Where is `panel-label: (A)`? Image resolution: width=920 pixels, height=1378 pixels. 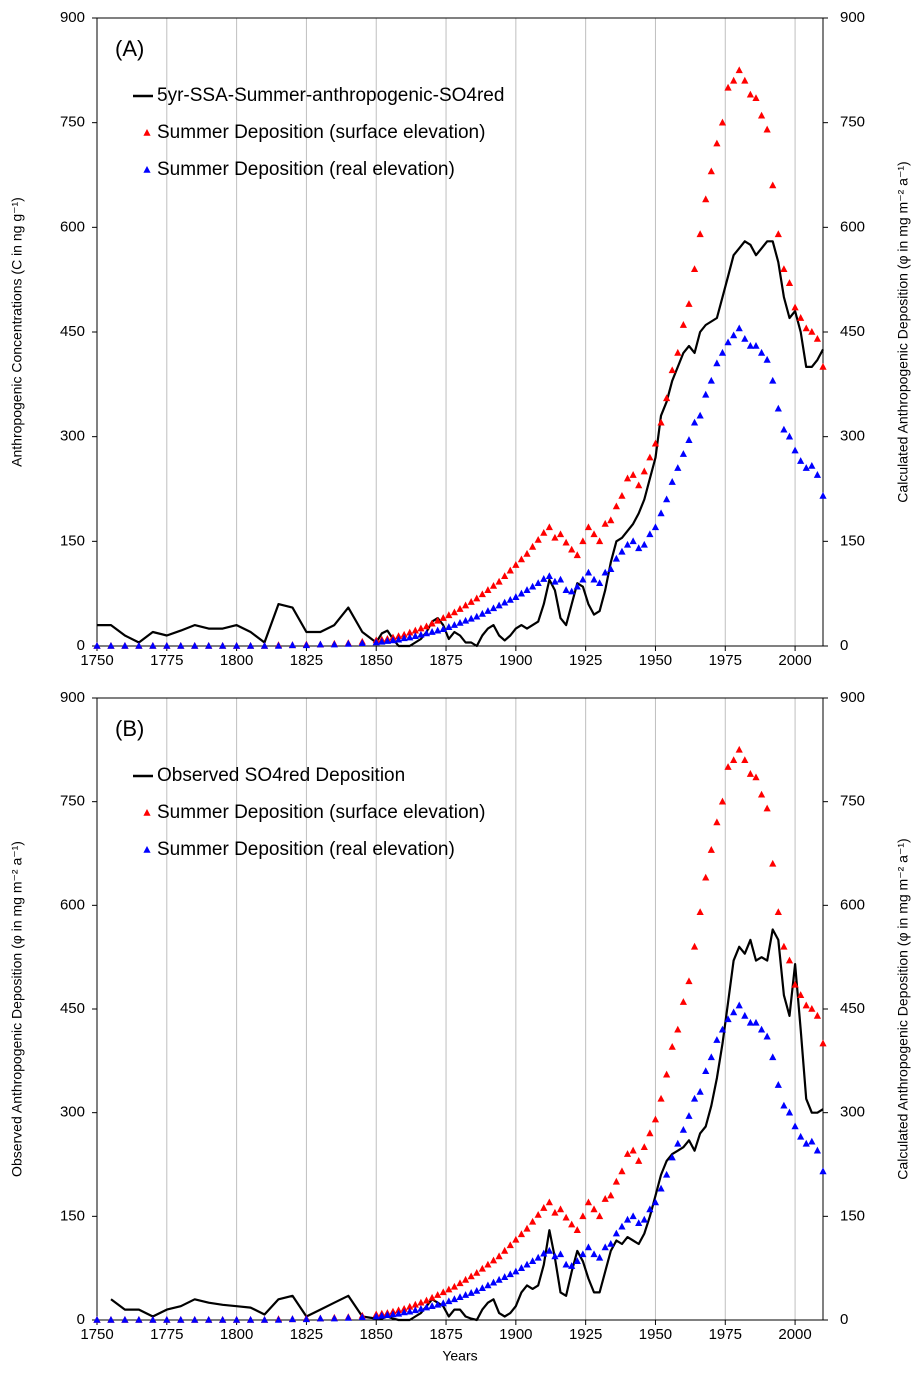
panel-label: (A) is located at coordinates (129, 48).